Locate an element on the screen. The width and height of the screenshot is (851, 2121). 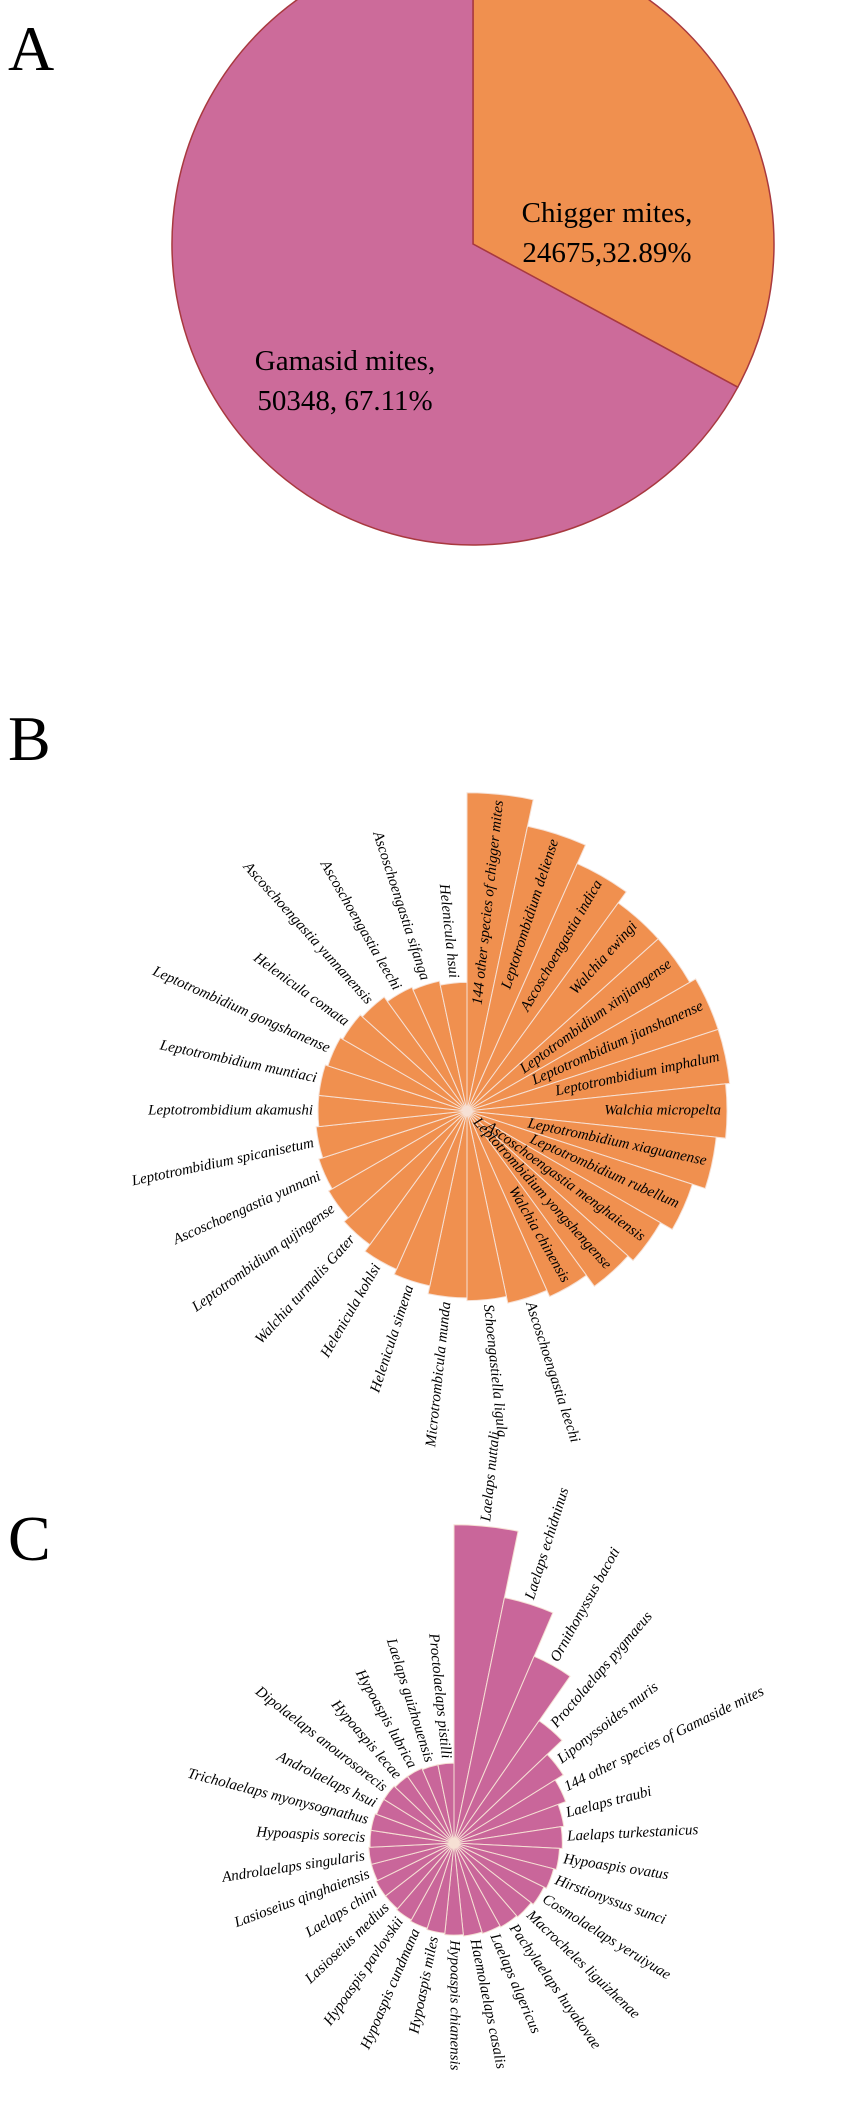
bar-label: Laelaps turkestanicus is located at coordinates (632, 1833).